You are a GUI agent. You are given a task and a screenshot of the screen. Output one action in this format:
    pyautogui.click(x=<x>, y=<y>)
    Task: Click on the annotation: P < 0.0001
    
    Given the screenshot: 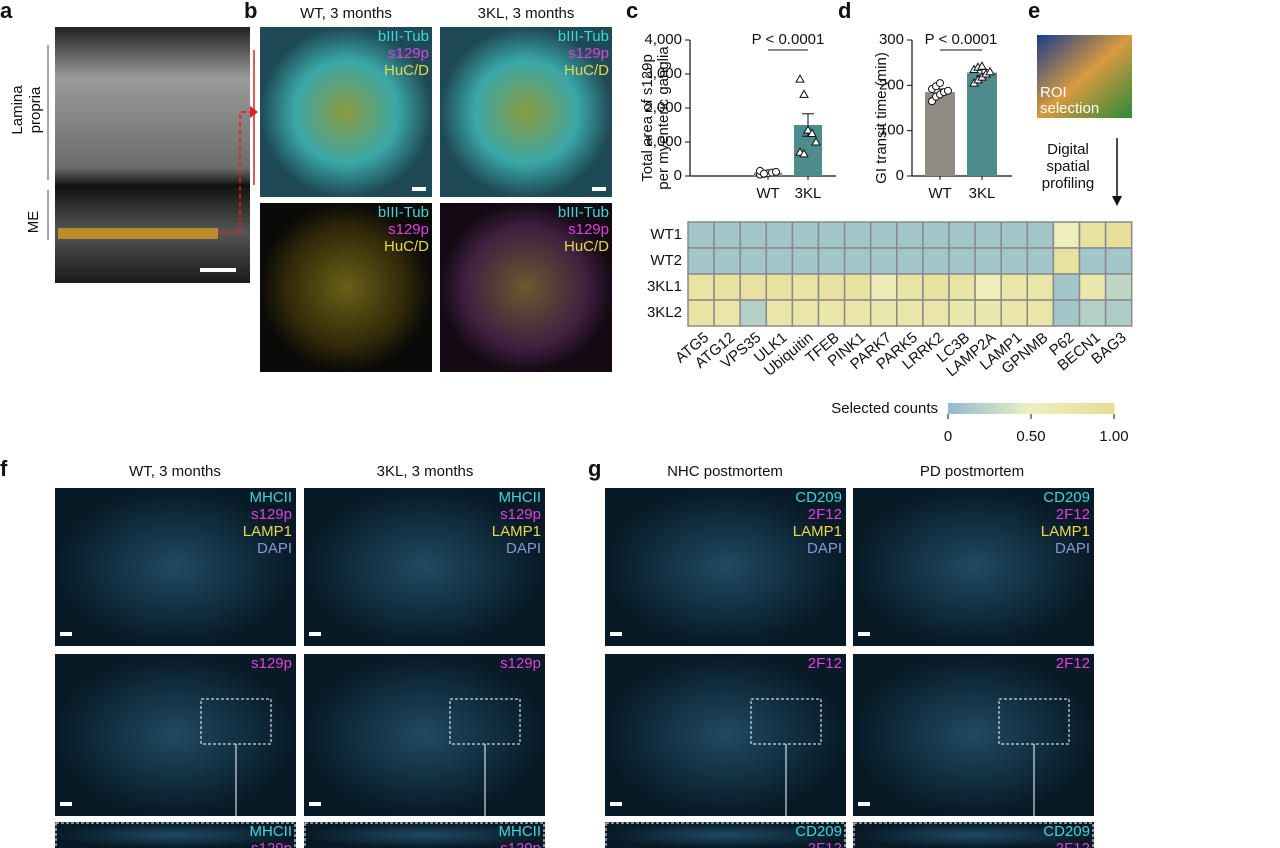 What is the action you would take?
    pyautogui.click(x=788, y=39)
    